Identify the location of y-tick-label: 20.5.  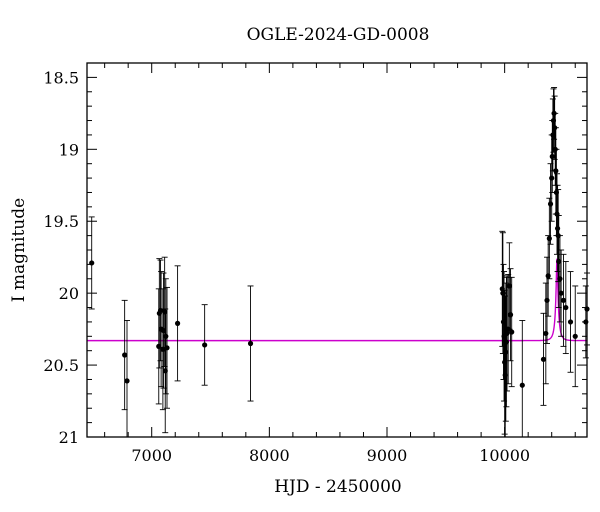
(61, 365).